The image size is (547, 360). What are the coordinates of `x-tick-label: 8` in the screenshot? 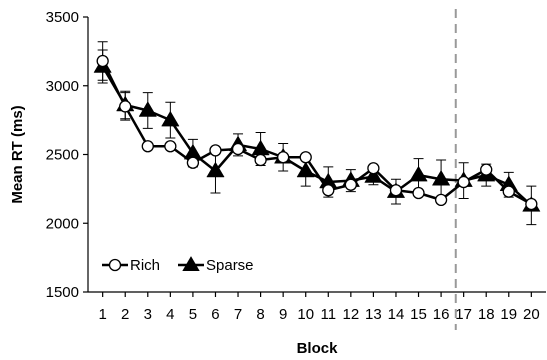 It's located at (260, 314).